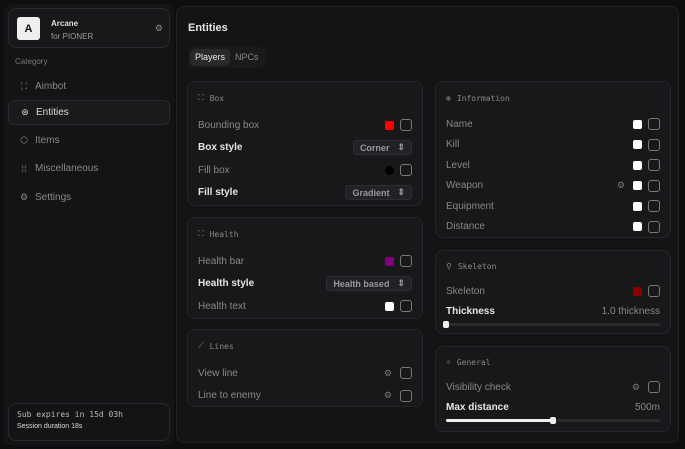 Image resolution: width=685 pixels, height=449 pixels. What do you see at coordinates (389, 306) in the screenshot?
I see `health-text-color` at bounding box center [389, 306].